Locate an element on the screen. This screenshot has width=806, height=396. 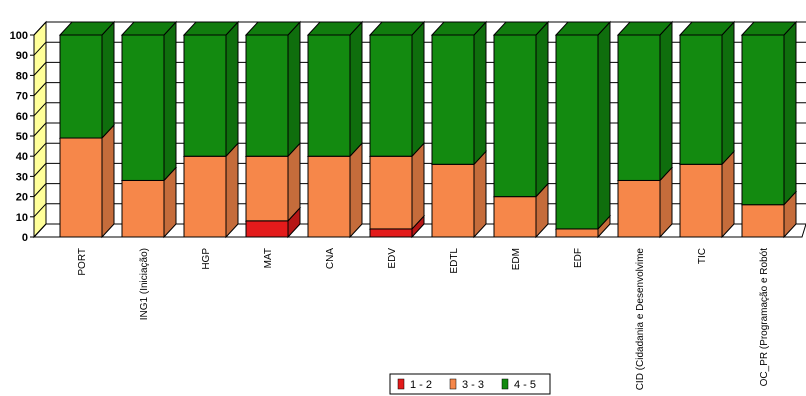
legend-box is located at coordinates (470, 384).